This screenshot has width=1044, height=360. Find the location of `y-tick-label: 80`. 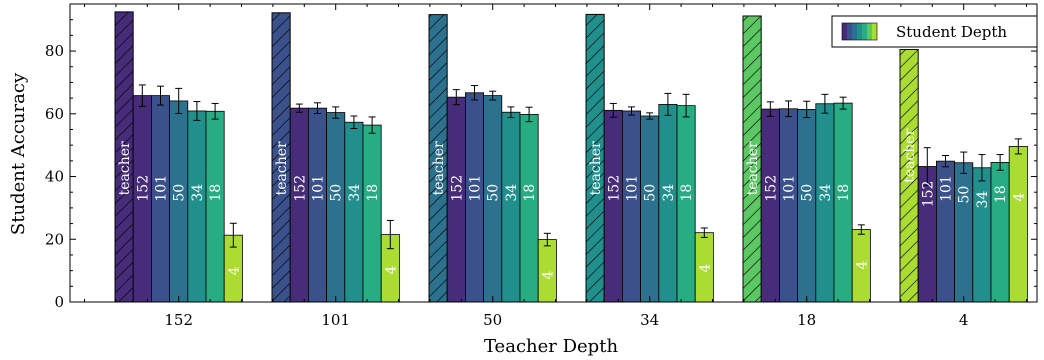

y-tick-label: 80 is located at coordinates (54, 51).